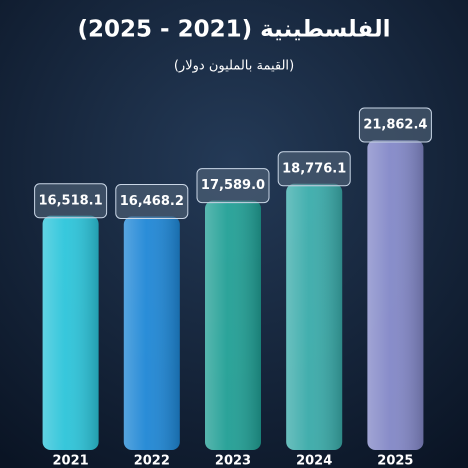 The height and width of the screenshot is (468, 468). I want to click on value-label: 16,518.1, so click(71, 200).